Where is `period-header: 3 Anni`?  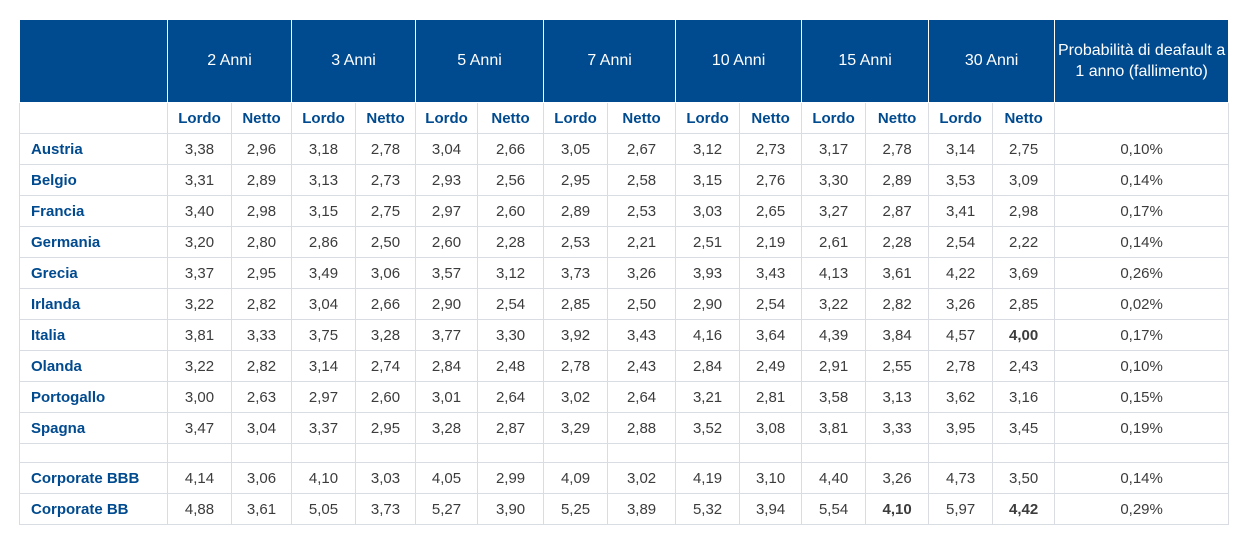
period-header: 3 Anni is located at coordinates (354, 61).